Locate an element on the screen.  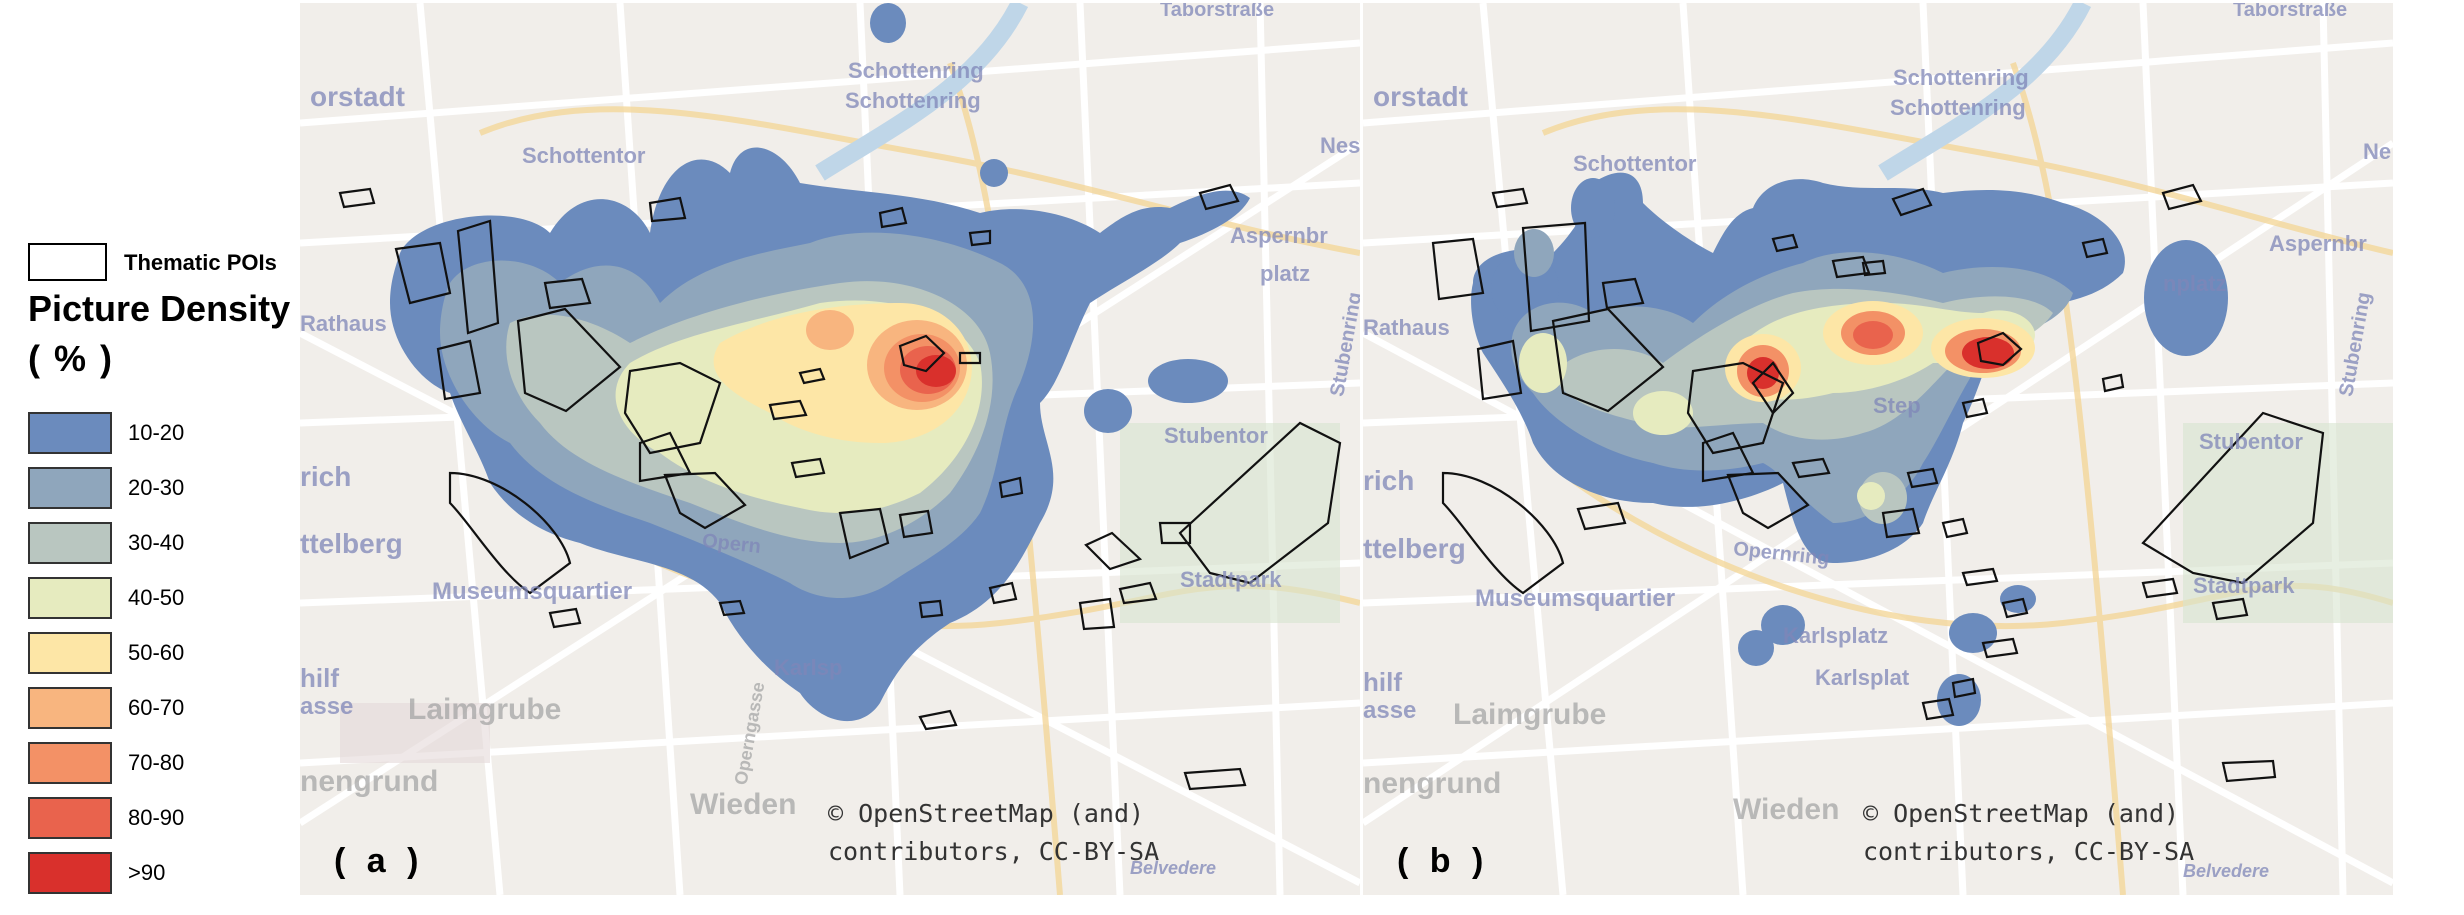
legend-class-20-30: 20-30 is located at coordinates (158, 488).